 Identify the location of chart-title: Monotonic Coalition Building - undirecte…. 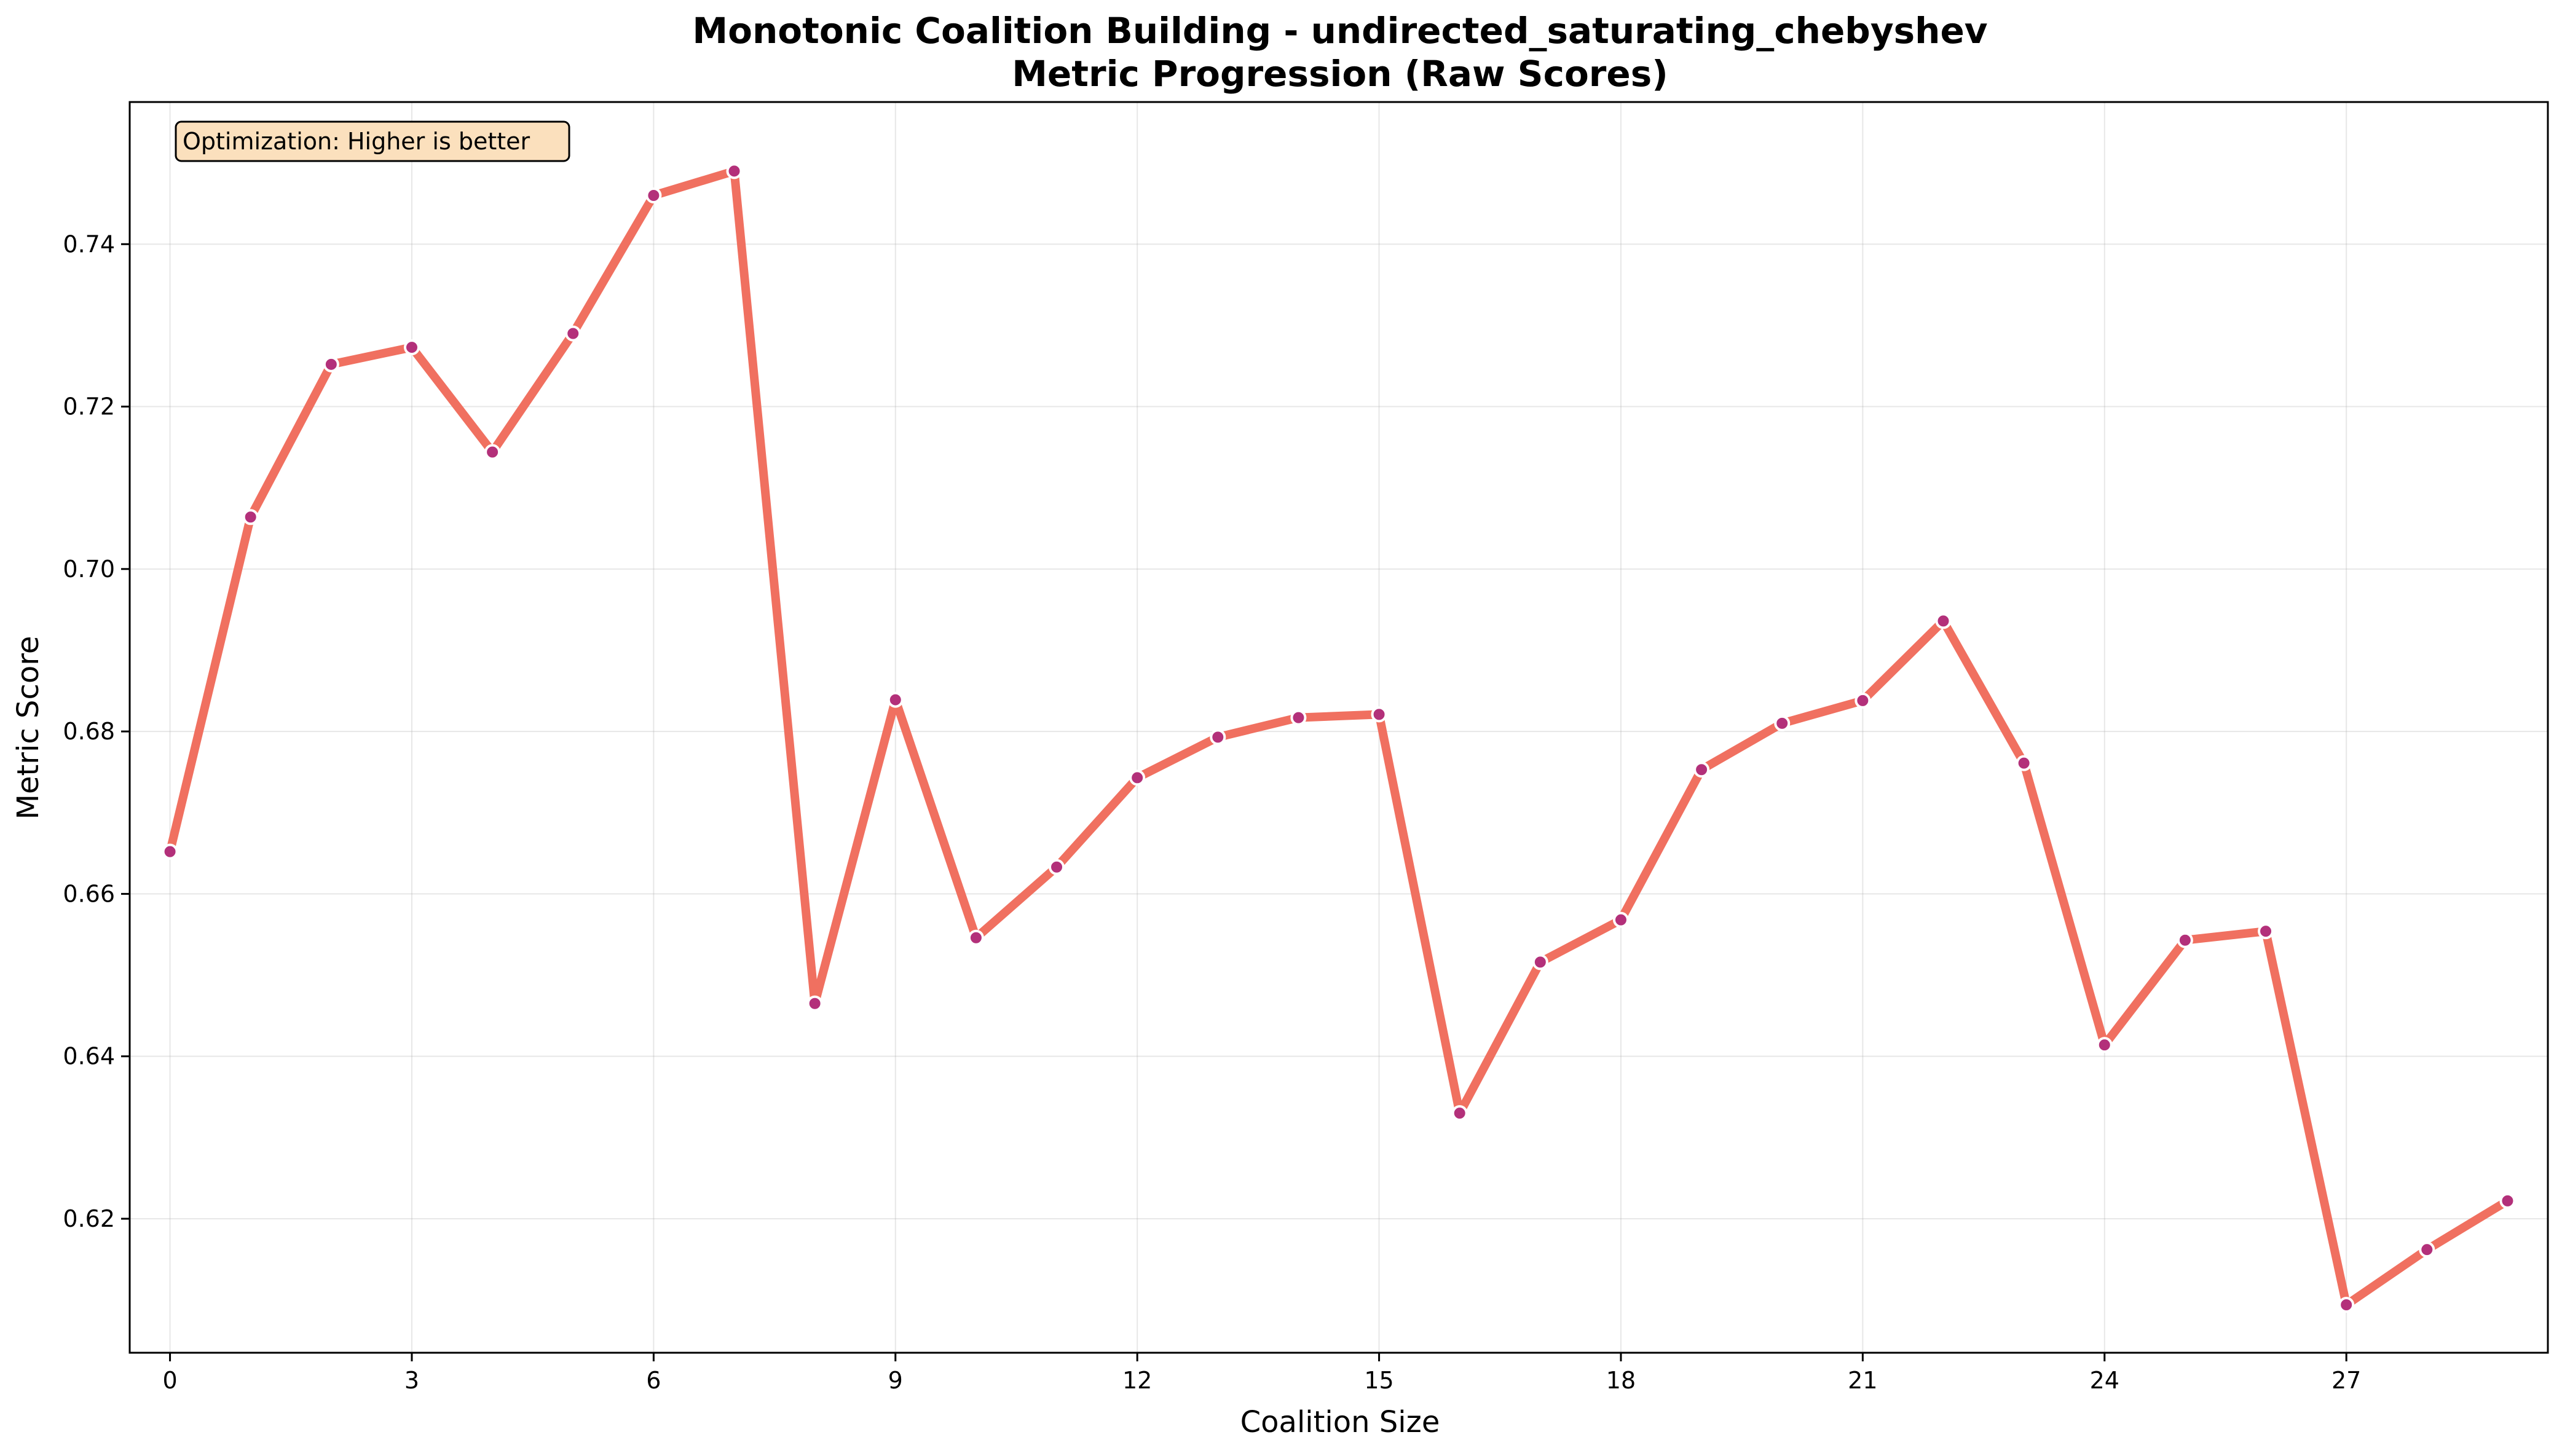
(1339, 31).